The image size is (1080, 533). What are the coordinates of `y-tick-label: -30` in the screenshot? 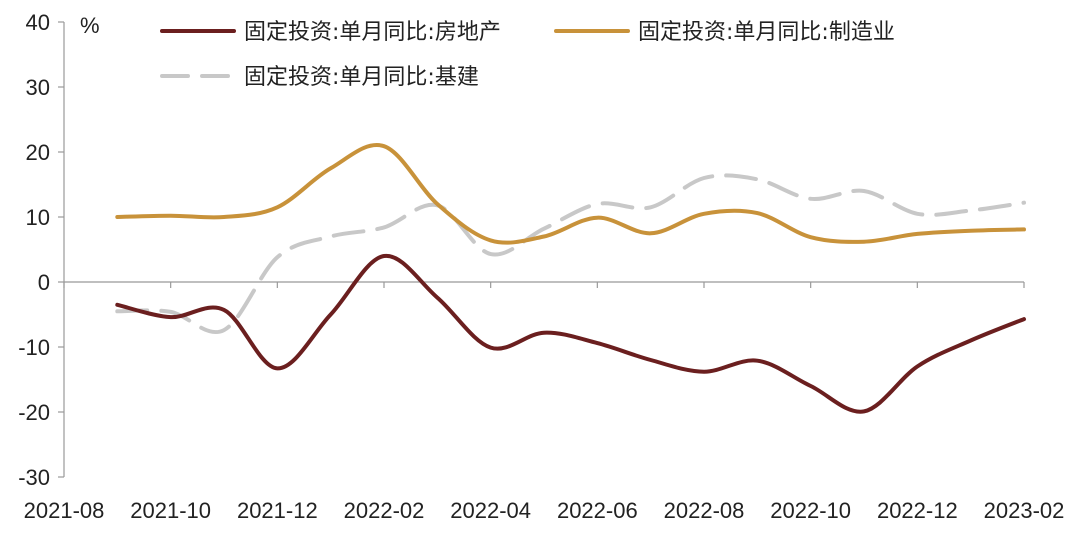 It's located at (34, 477).